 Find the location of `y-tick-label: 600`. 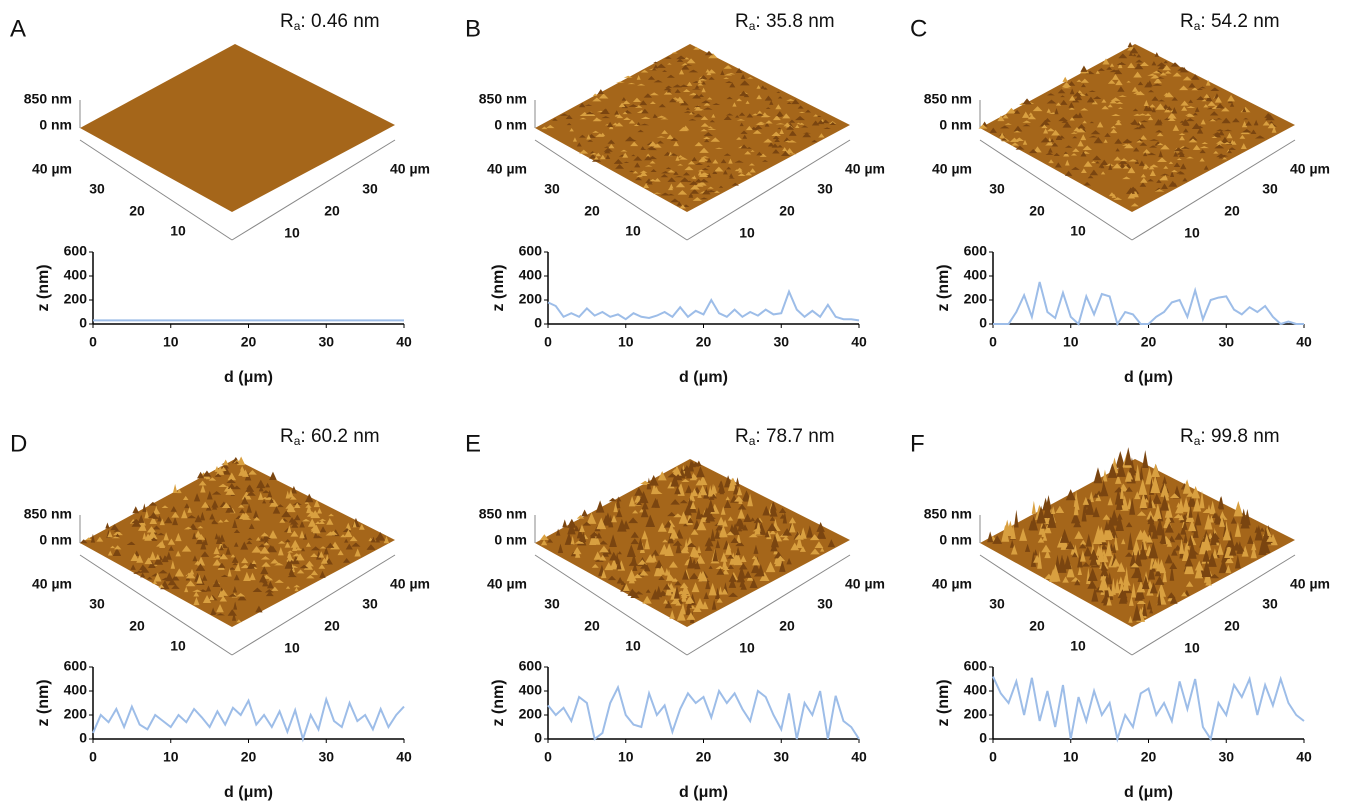

y-tick-label: 600 is located at coordinates (76, 251).